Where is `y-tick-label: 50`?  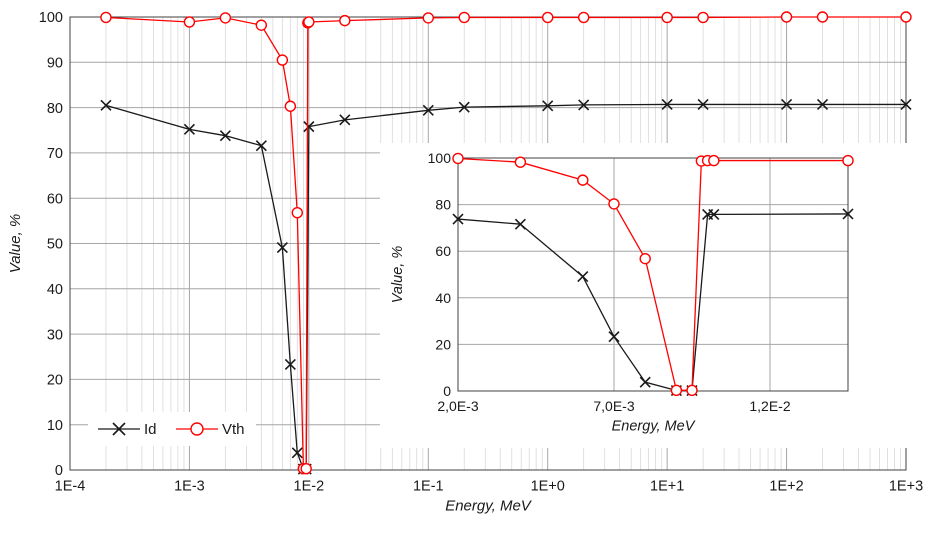
y-tick-label: 50 is located at coordinates (55, 245).